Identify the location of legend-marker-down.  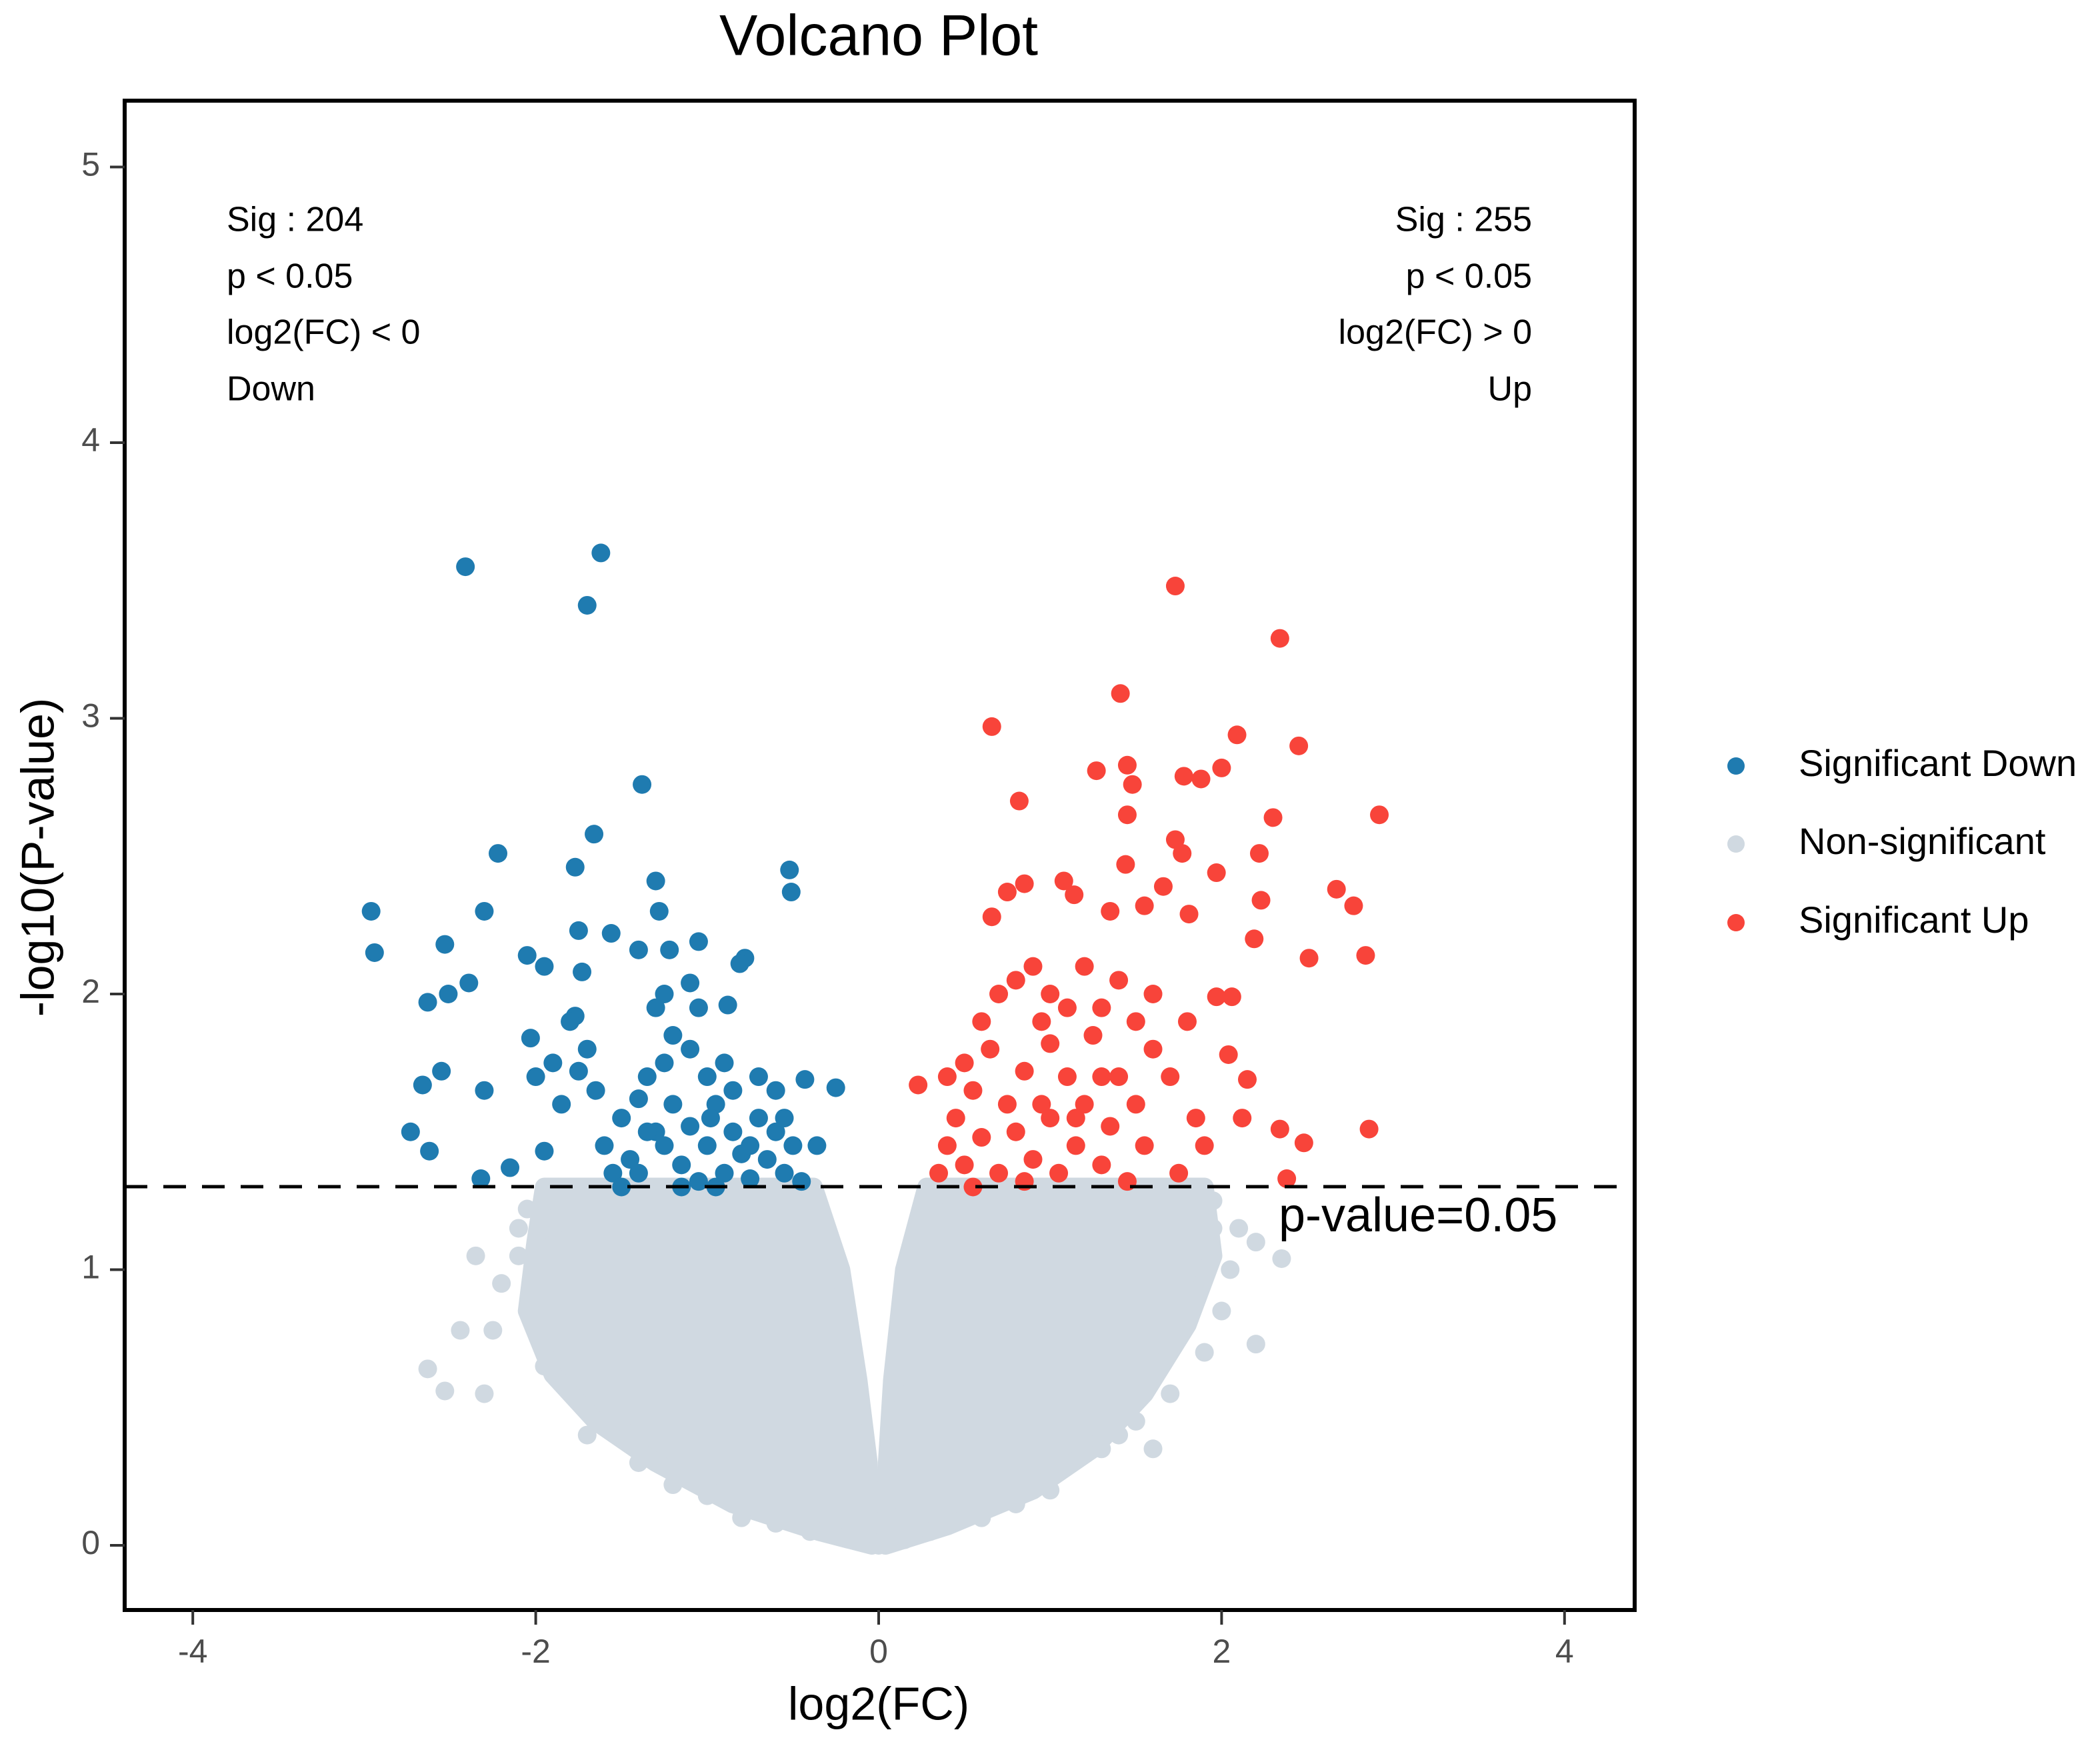
(1736, 766).